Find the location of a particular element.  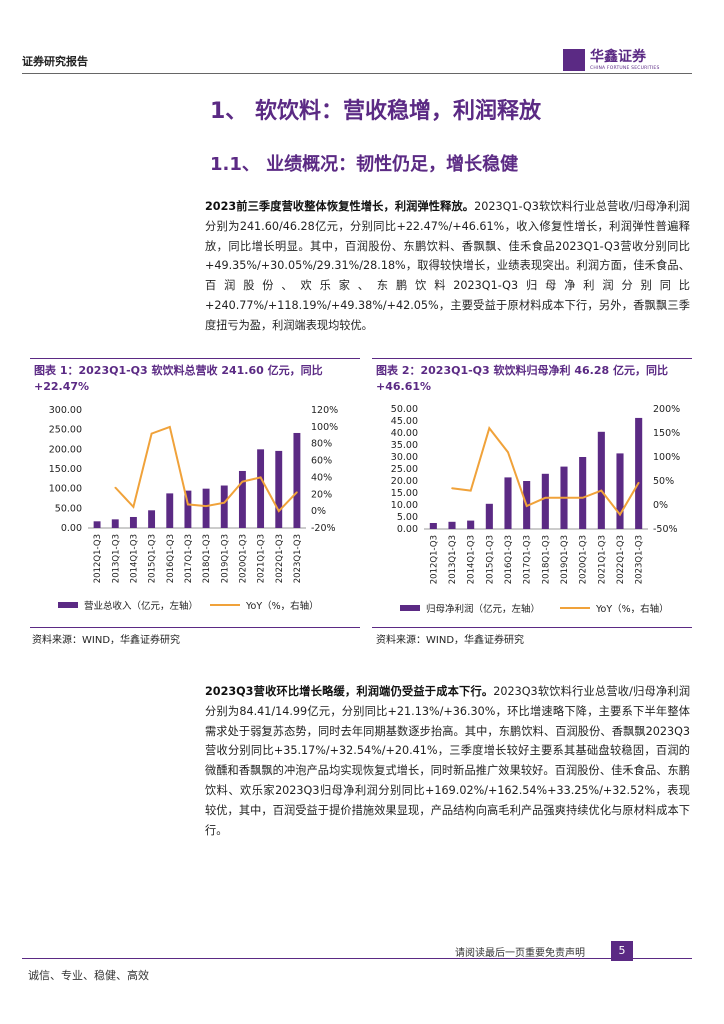

left-axis-tick-label: 30.00 is located at coordinates (404, 457).